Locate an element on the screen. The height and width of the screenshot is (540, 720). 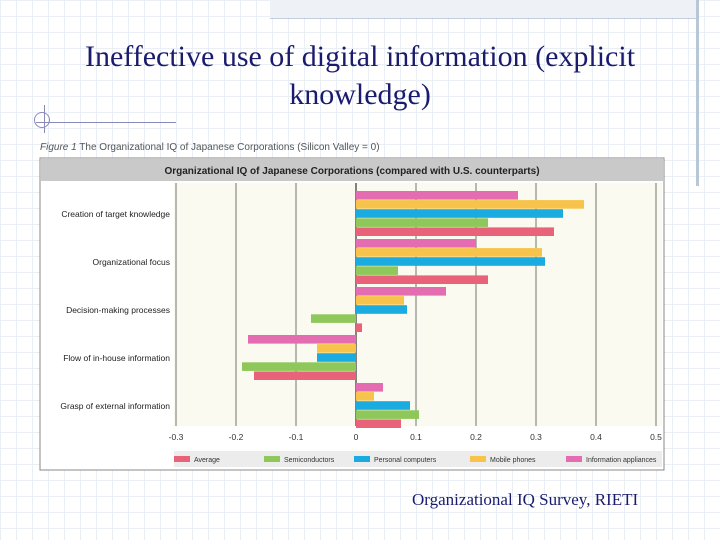
category-label: Organizational focus is located at coordinates (132, 262).